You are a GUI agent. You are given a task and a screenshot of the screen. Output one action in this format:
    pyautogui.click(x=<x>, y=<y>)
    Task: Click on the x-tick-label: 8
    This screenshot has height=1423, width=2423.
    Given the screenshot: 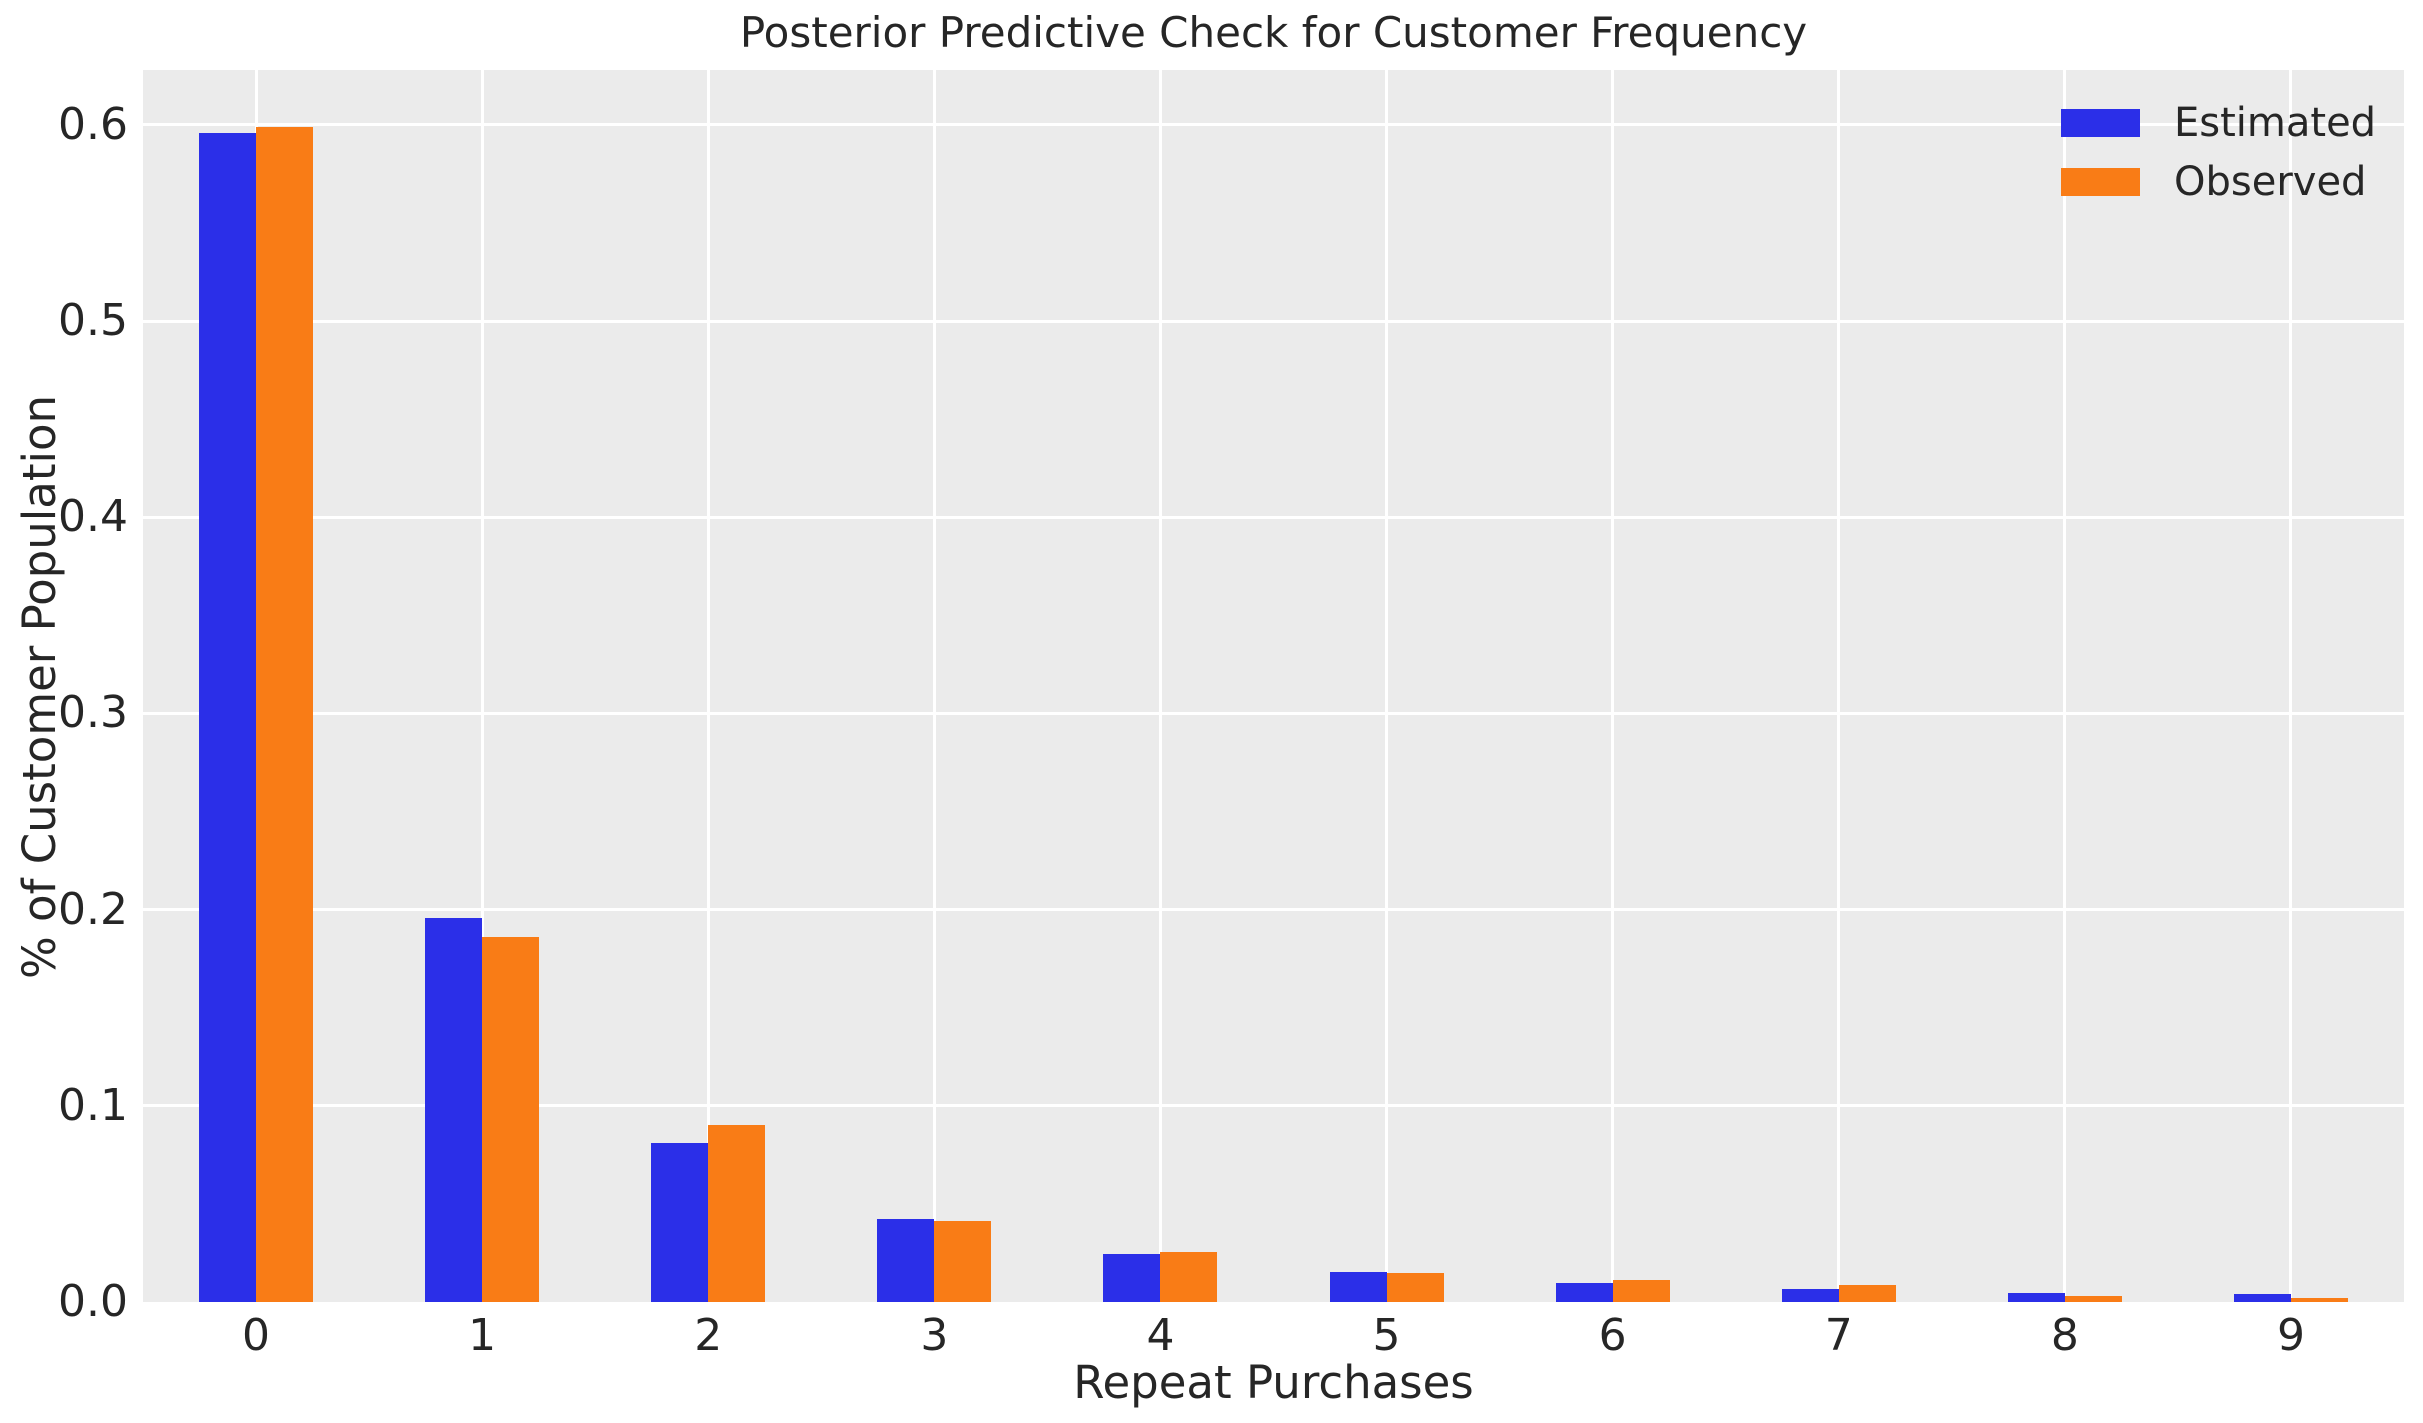 What is the action you would take?
    pyautogui.click(x=2064, y=1335)
    